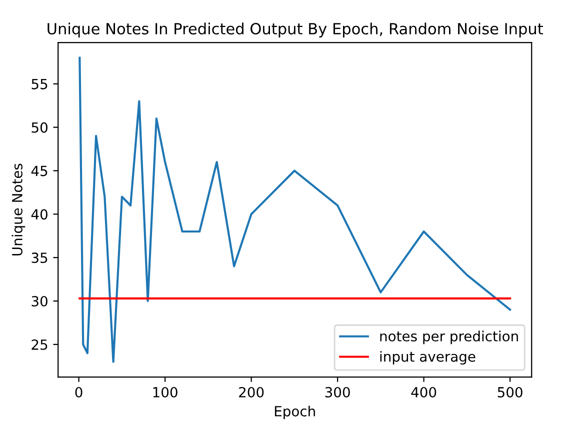 The image size is (581, 426). Describe the element at coordinates (251, 392) in the screenshot. I see `x-tick-label: 200` at that location.